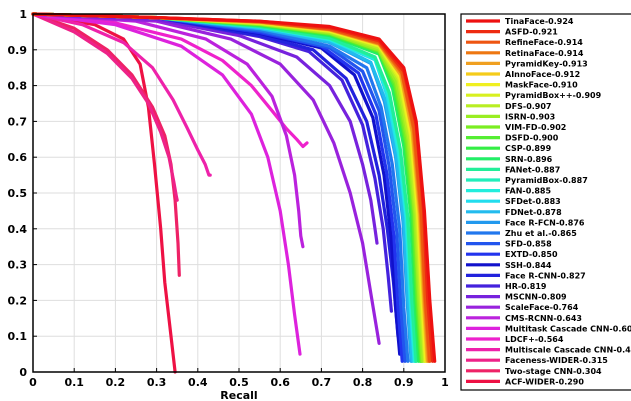  Describe the element at coordinates (528, 265) in the screenshot. I see `legend-label: SSH-0.844` at that location.